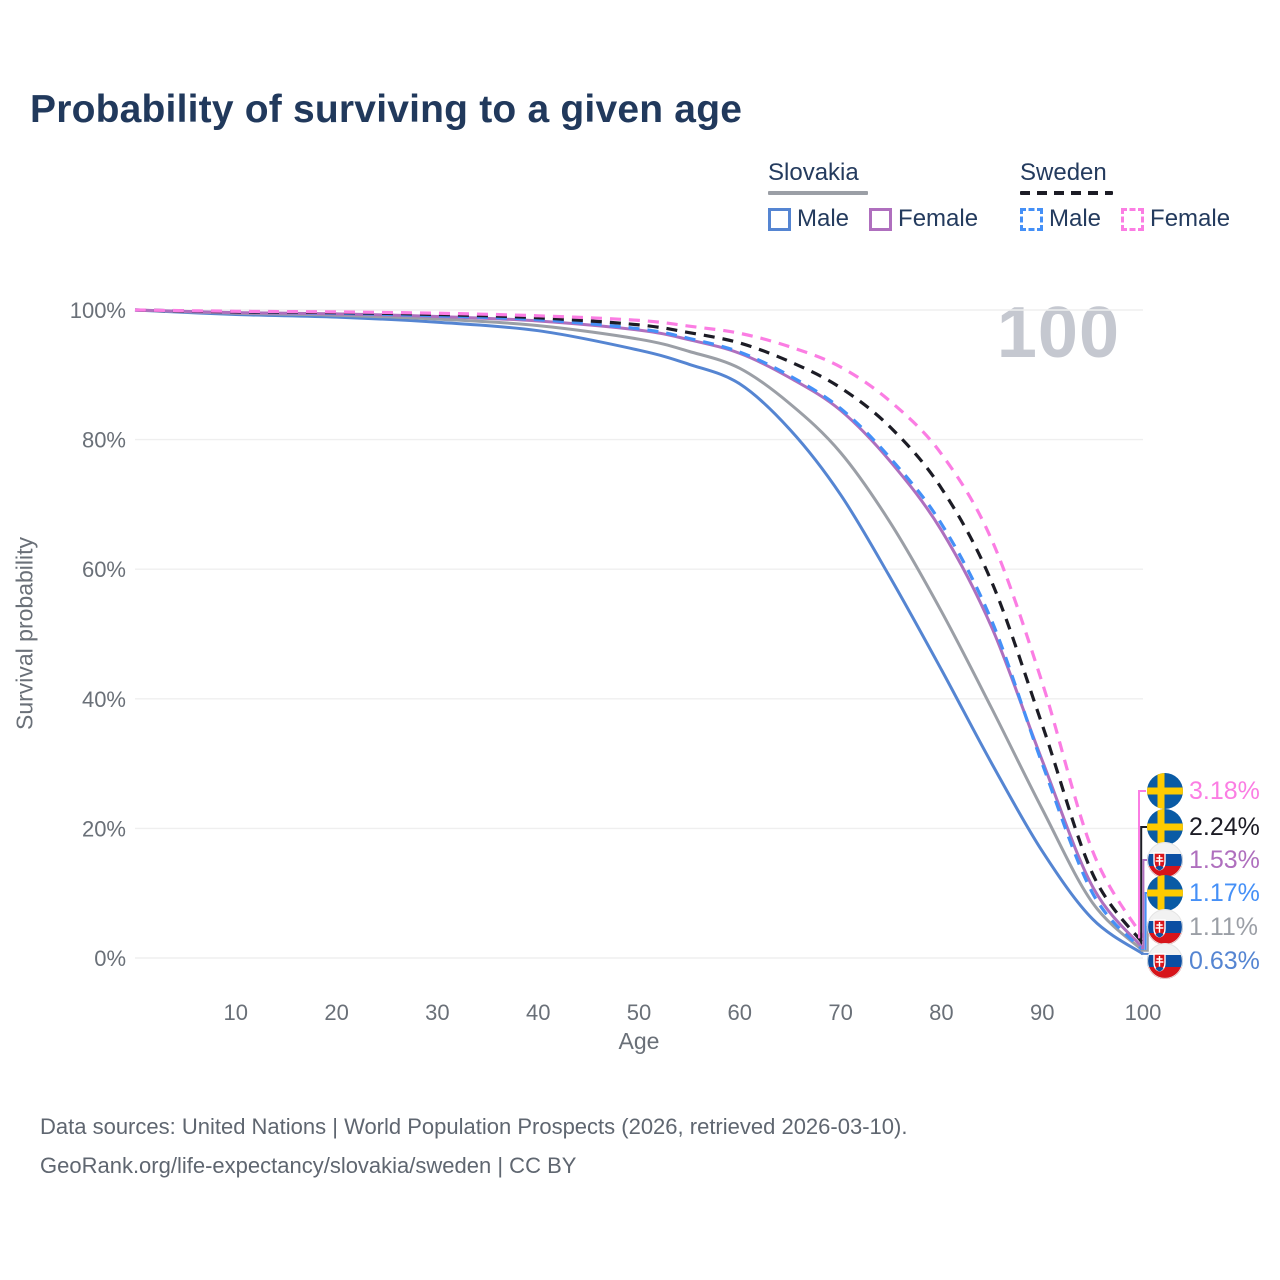  I want to click on legend-country-sweden: Sweden, so click(1063, 172).